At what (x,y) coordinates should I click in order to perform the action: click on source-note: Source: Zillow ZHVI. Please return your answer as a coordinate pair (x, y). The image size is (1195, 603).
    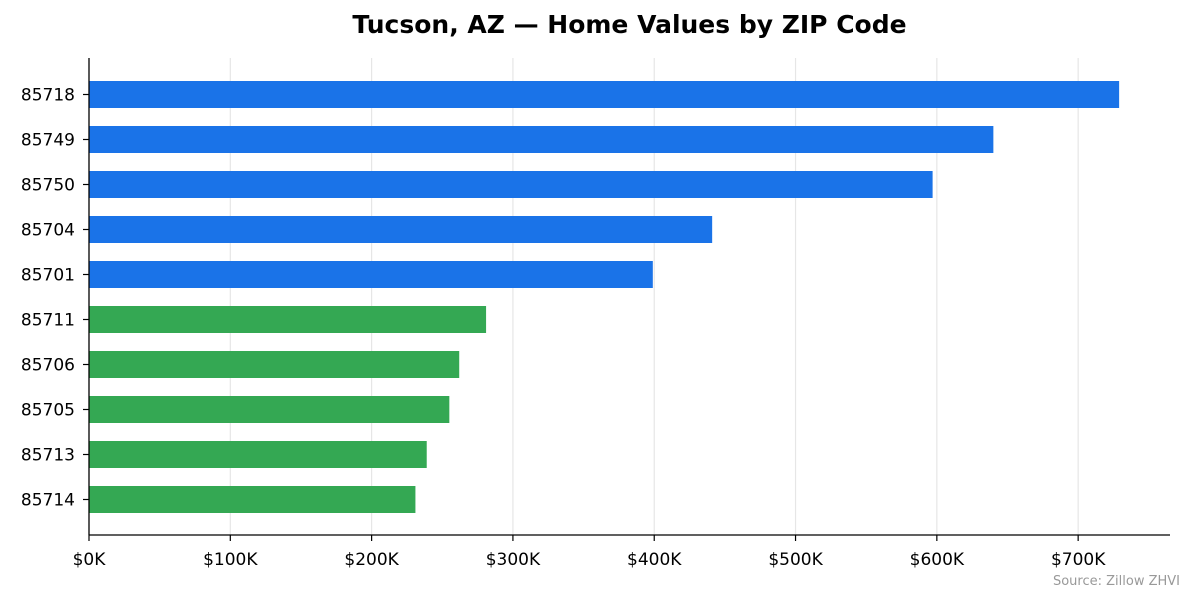
    Looking at the image, I should click on (1116, 581).